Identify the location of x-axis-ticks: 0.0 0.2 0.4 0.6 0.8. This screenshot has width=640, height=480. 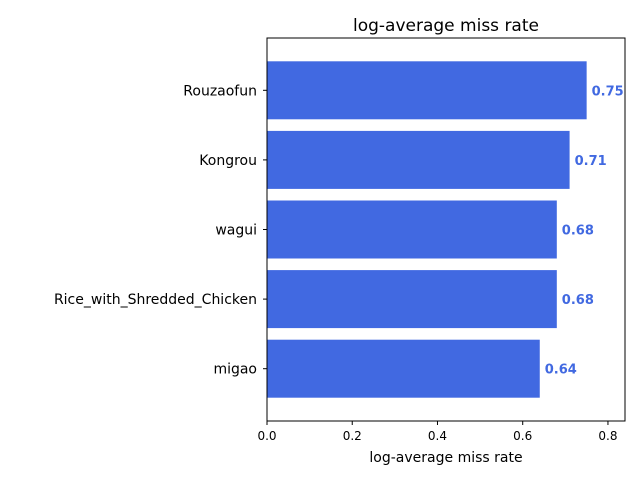
(437, 432).